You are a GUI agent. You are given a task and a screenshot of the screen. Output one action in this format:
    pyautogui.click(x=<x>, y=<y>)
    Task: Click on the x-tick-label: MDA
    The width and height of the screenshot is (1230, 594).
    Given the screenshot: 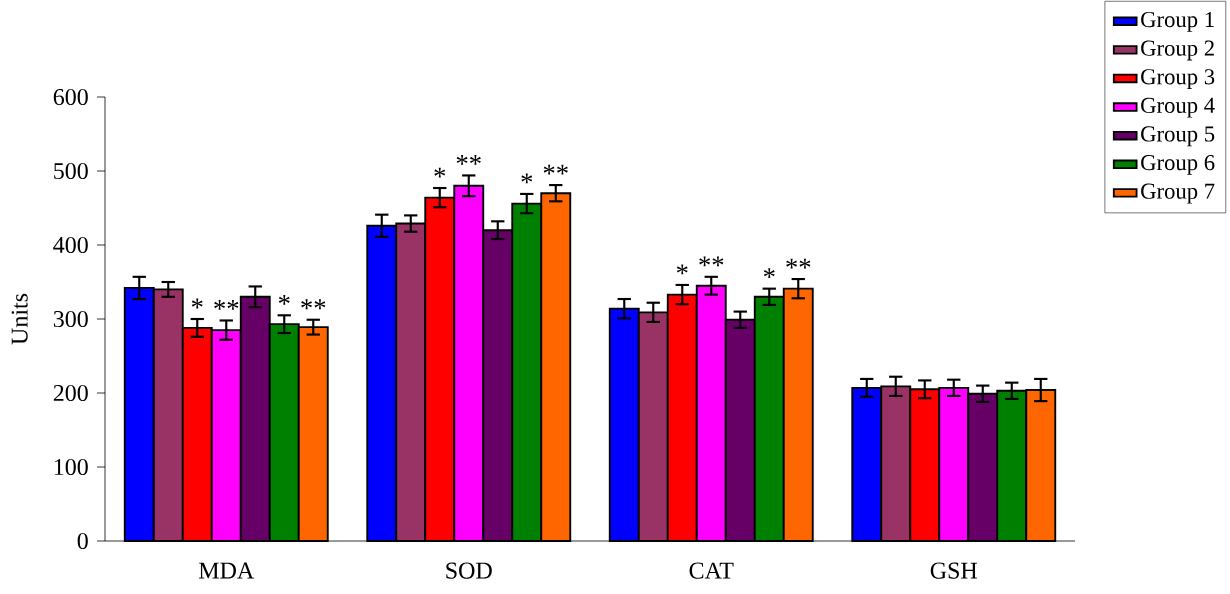 What is the action you would take?
    pyautogui.click(x=226, y=570)
    